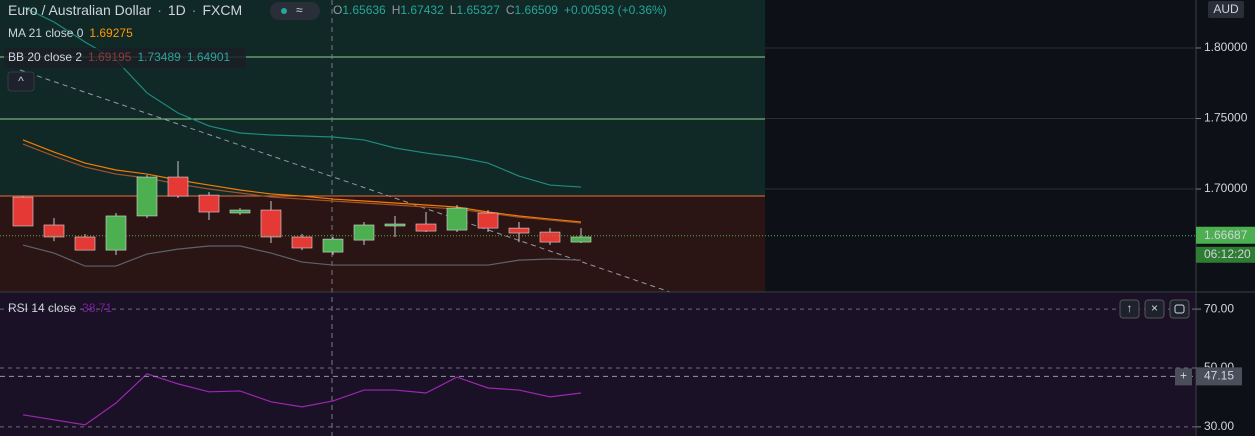 The image size is (1255, 436). What do you see at coordinates (337, 10) in the screenshot?
I see `ohlc-key: O` at bounding box center [337, 10].